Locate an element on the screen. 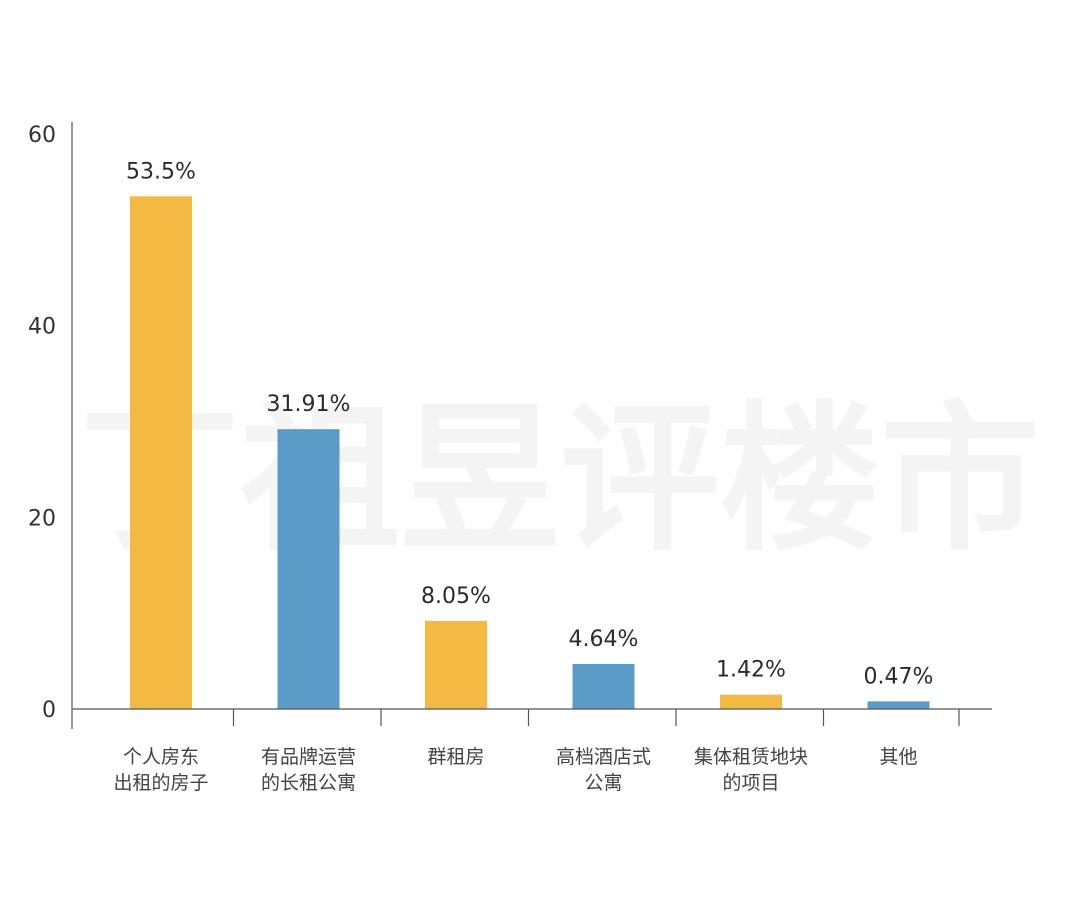  data-label: 53.5% is located at coordinates (161, 171).